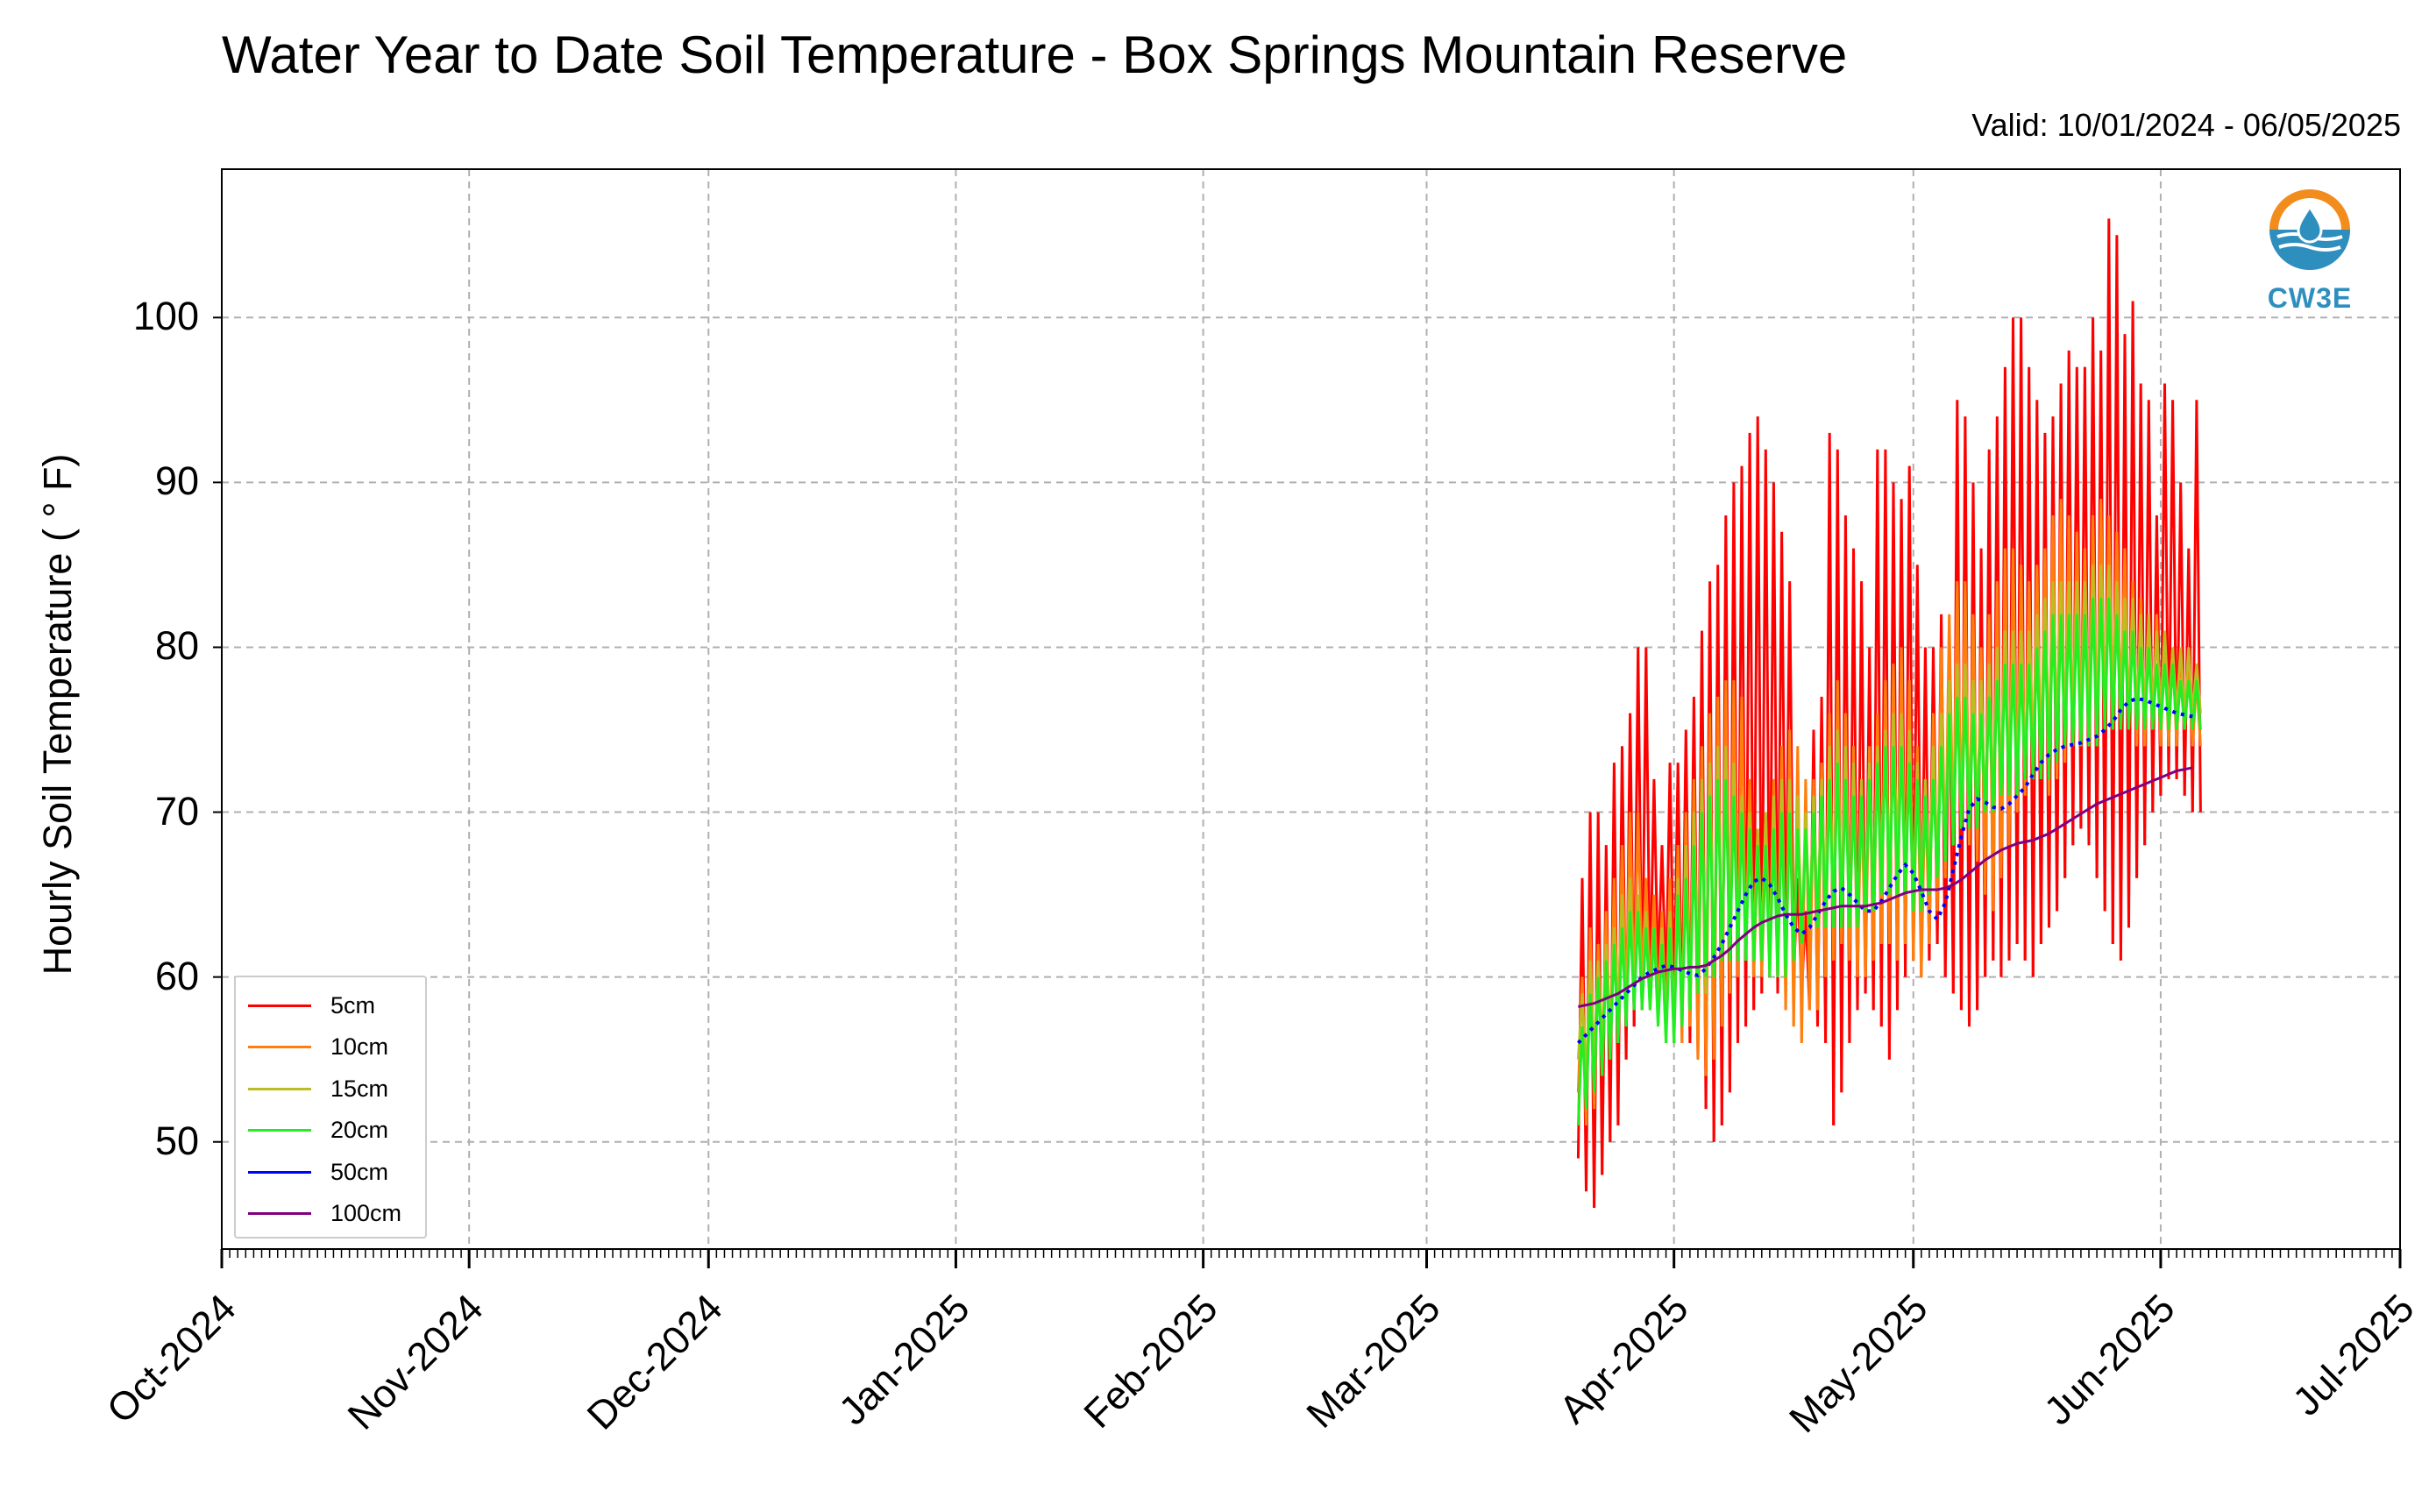  I want to click on series-line-10cm, so click(1805, 910).